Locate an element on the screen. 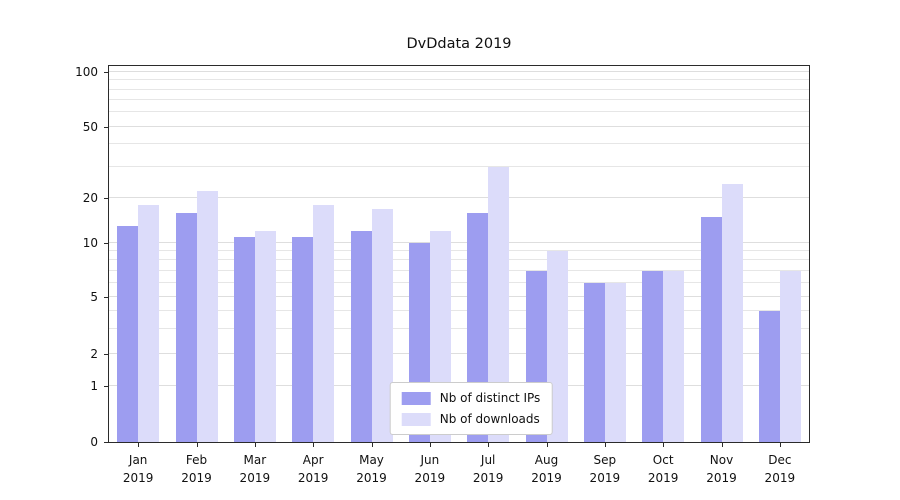 This screenshot has height=500, width=900. legend-item-distinct-ips: Nb of distinct IPs is located at coordinates (471, 398).